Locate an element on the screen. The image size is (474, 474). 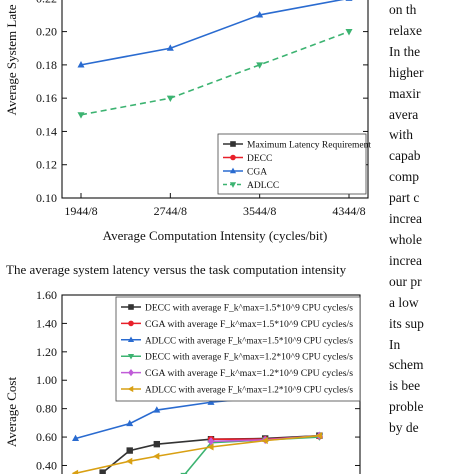
series-5-line is located at coordinates (197, 454).